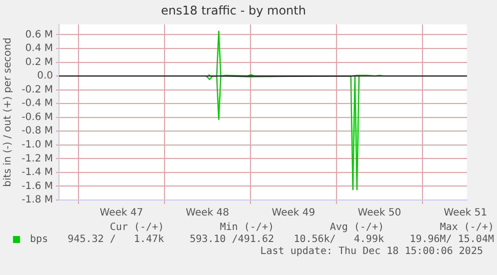 The height and width of the screenshot is (275, 497). What do you see at coordinates (39, 34) in the screenshot?
I see `y-tick-label: 0.6 M` at bounding box center [39, 34].